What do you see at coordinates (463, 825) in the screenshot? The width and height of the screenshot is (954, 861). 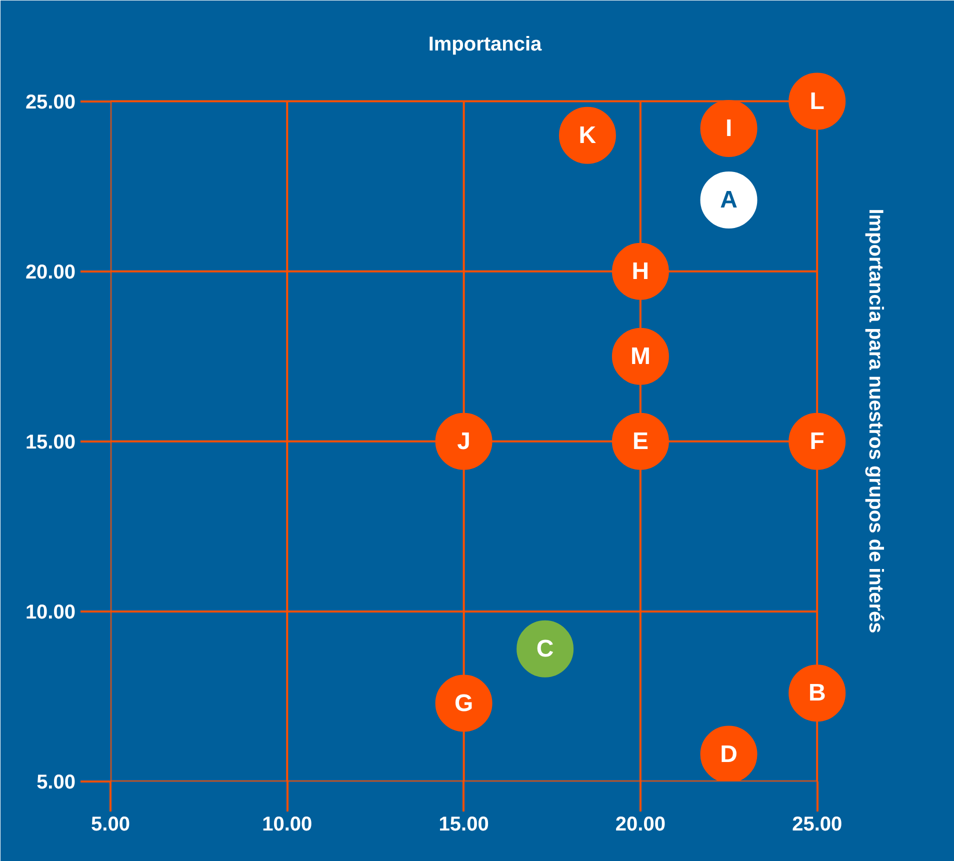 I see `x-tick-label: 15.00` at bounding box center [463, 825].